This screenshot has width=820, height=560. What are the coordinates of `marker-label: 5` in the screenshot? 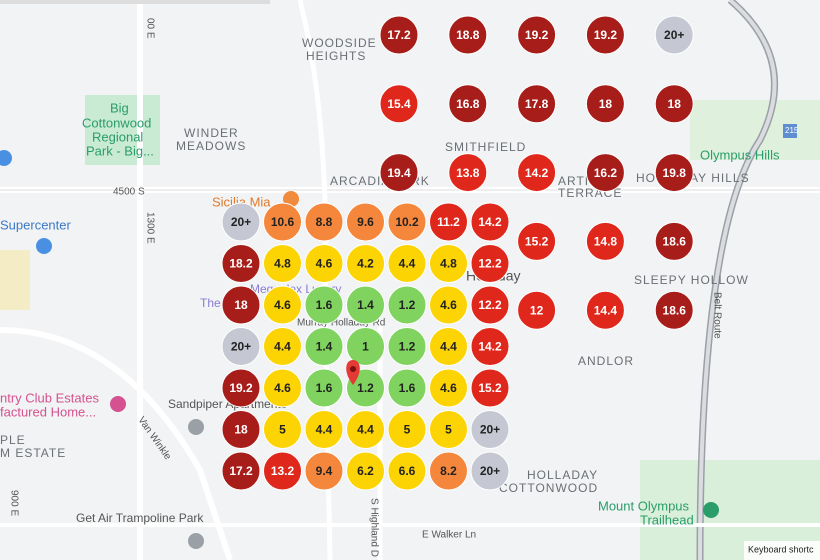 It's located at (407, 430).